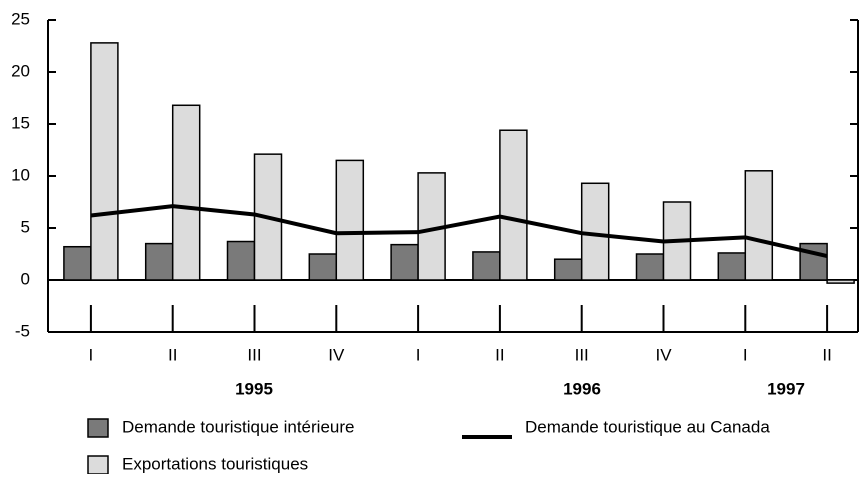  Describe the element at coordinates (215, 463) in the screenshot. I see `legend-label: Exportations touristiques` at that location.